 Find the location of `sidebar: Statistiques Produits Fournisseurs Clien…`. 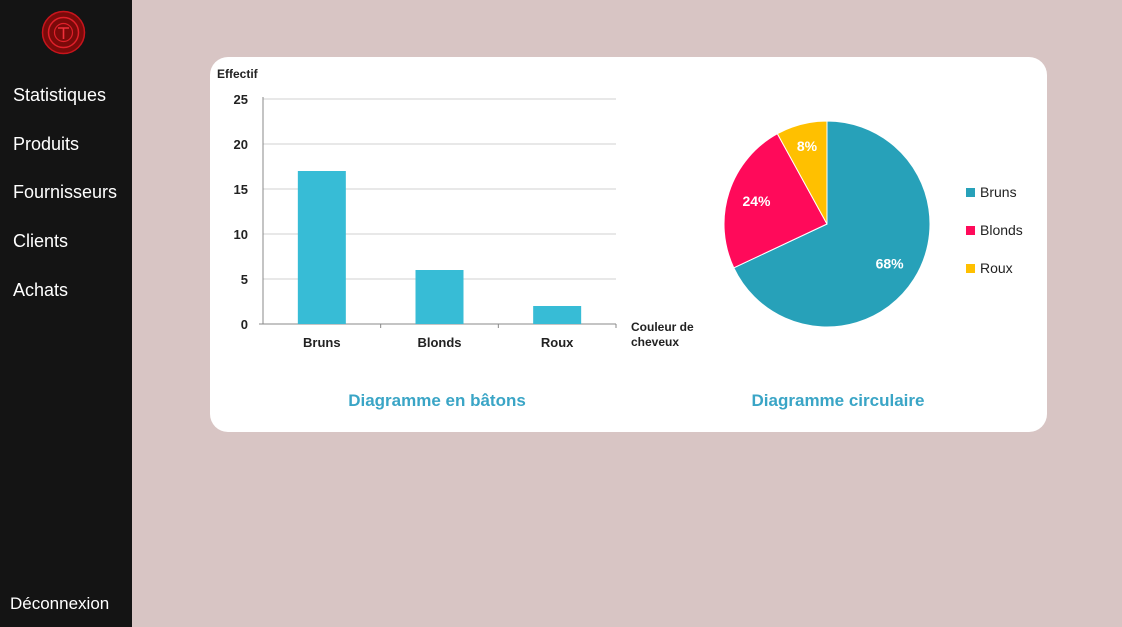

sidebar: Statistiques Produits Fournisseurs Clien… is located at coordinates (66, 313).